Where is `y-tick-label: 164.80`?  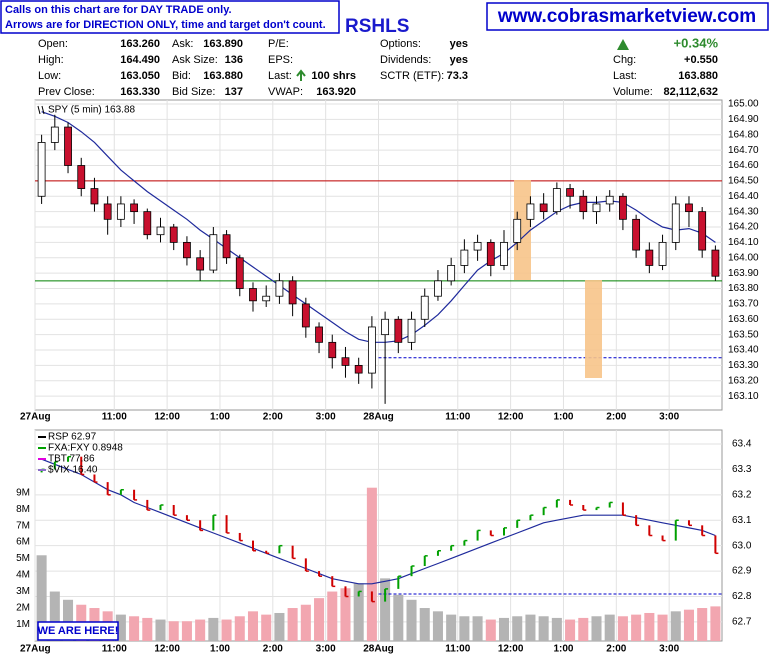
y-tick-label: 164.80 is located at coordinates (743, 134).